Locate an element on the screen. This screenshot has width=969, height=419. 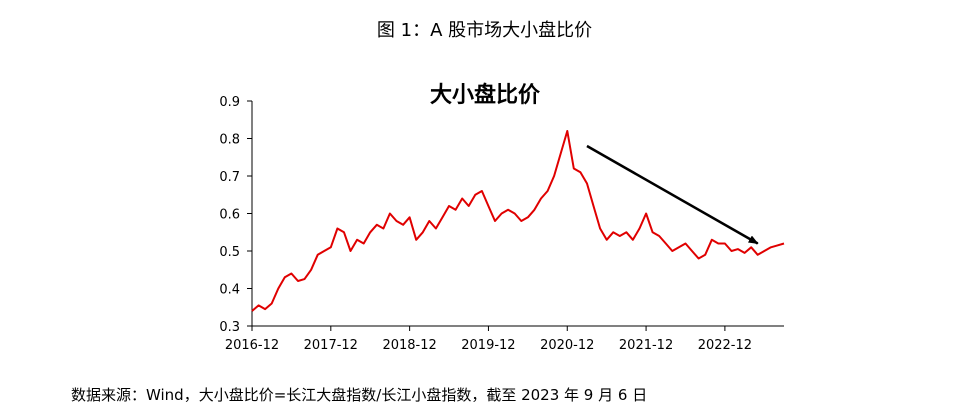
trend-arrow is located at coordinates (672, 194).